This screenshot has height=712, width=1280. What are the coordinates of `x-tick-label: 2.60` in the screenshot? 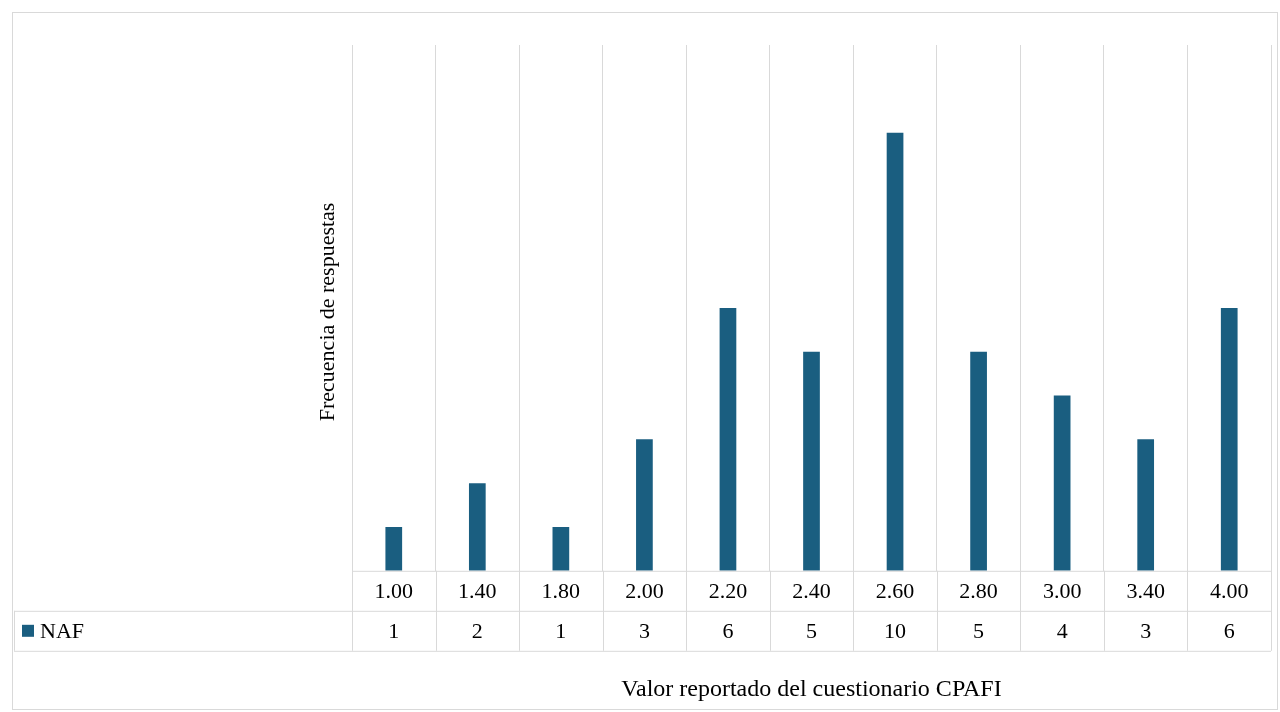 It's located at (895, 590).